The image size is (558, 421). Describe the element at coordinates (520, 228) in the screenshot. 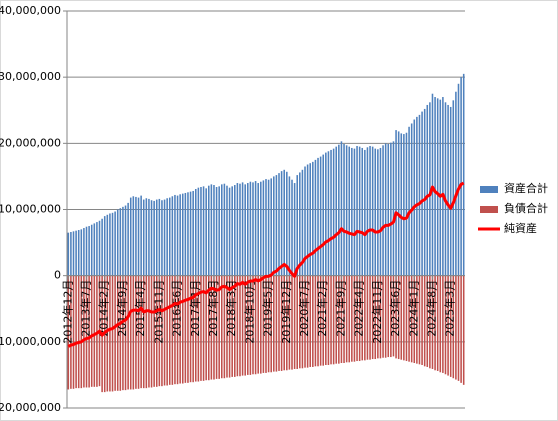

I see `legend-label: 純資産` at that location.